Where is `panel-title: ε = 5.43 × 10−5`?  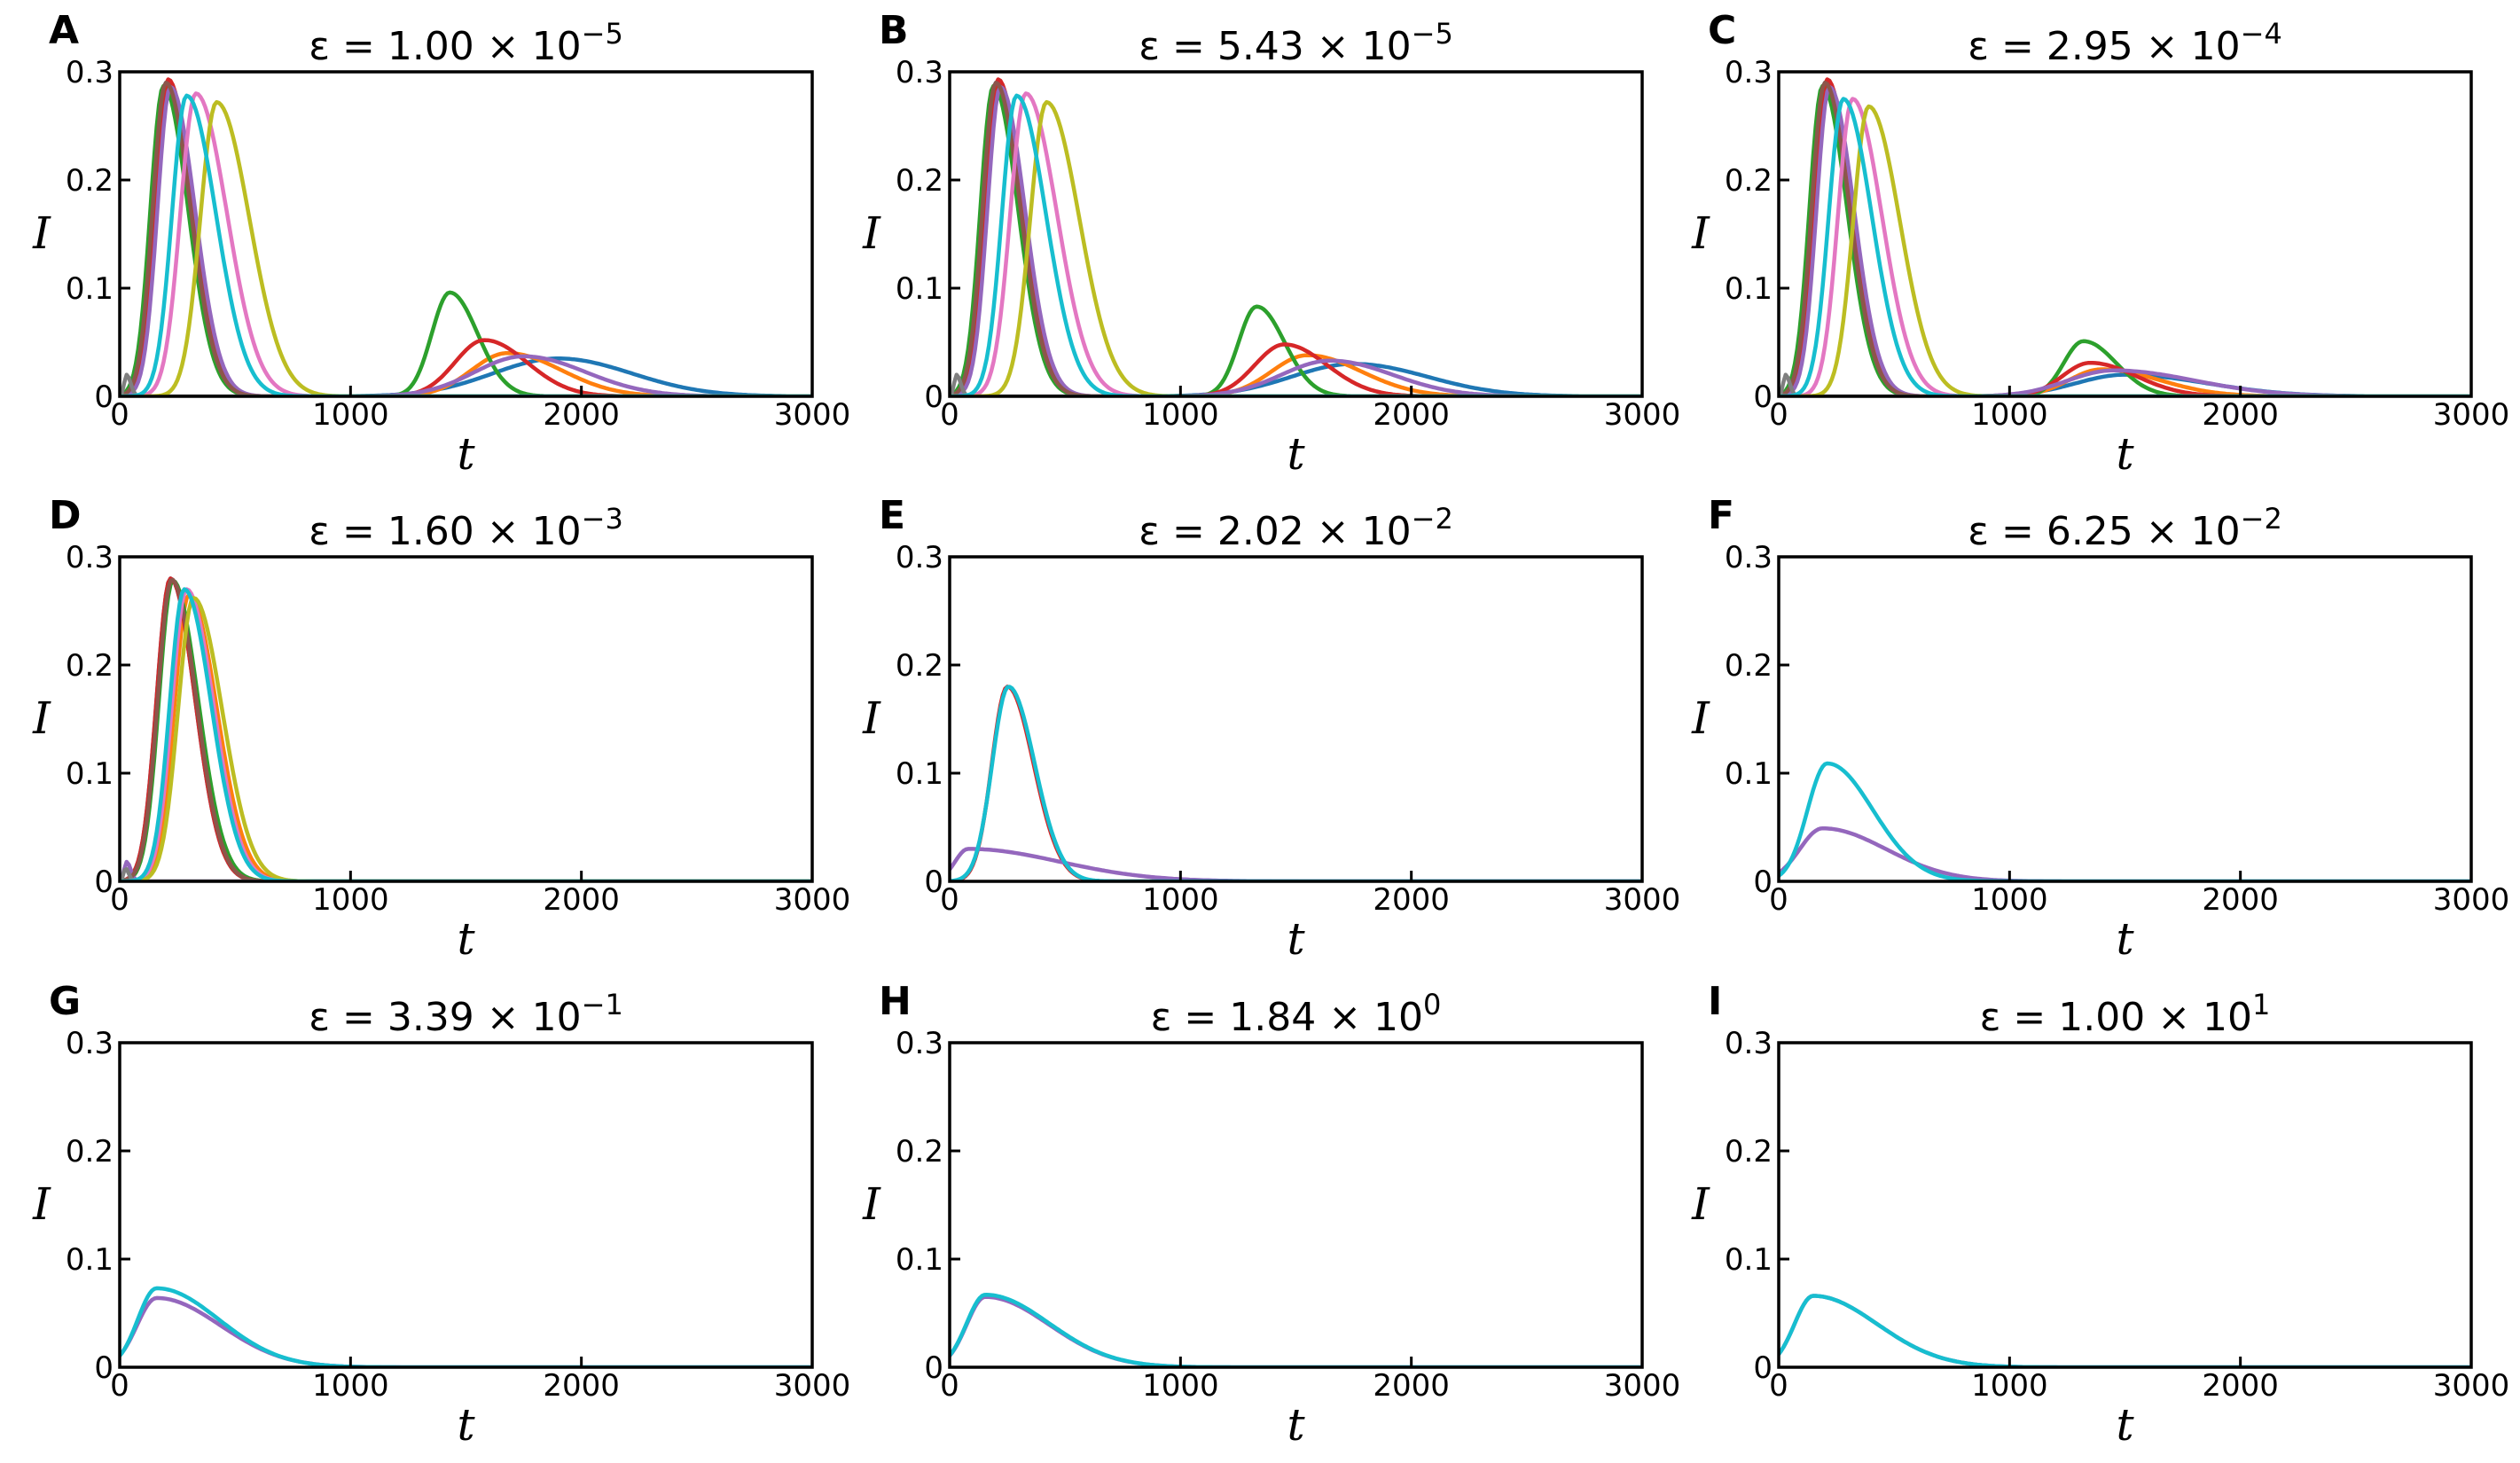
panel-title: ε = 5.43 × 10−5 is located at coordinates (1296, 43).